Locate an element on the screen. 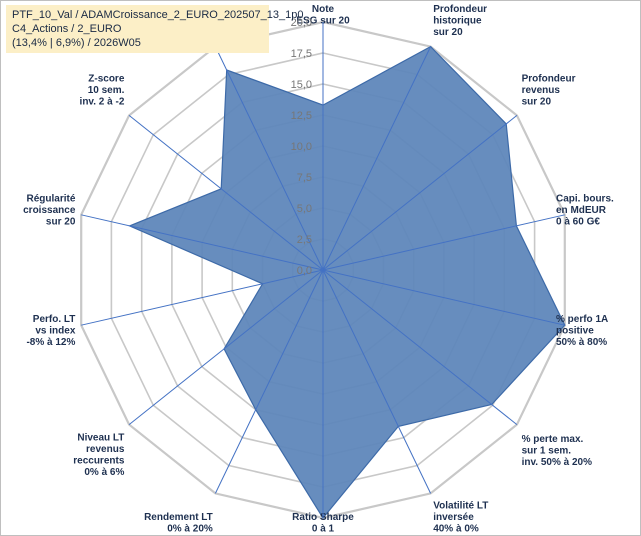 The height and width of the screenshot is (536, 641). axis-label-line: 0% à 6% is located at coordinates (104, 472).